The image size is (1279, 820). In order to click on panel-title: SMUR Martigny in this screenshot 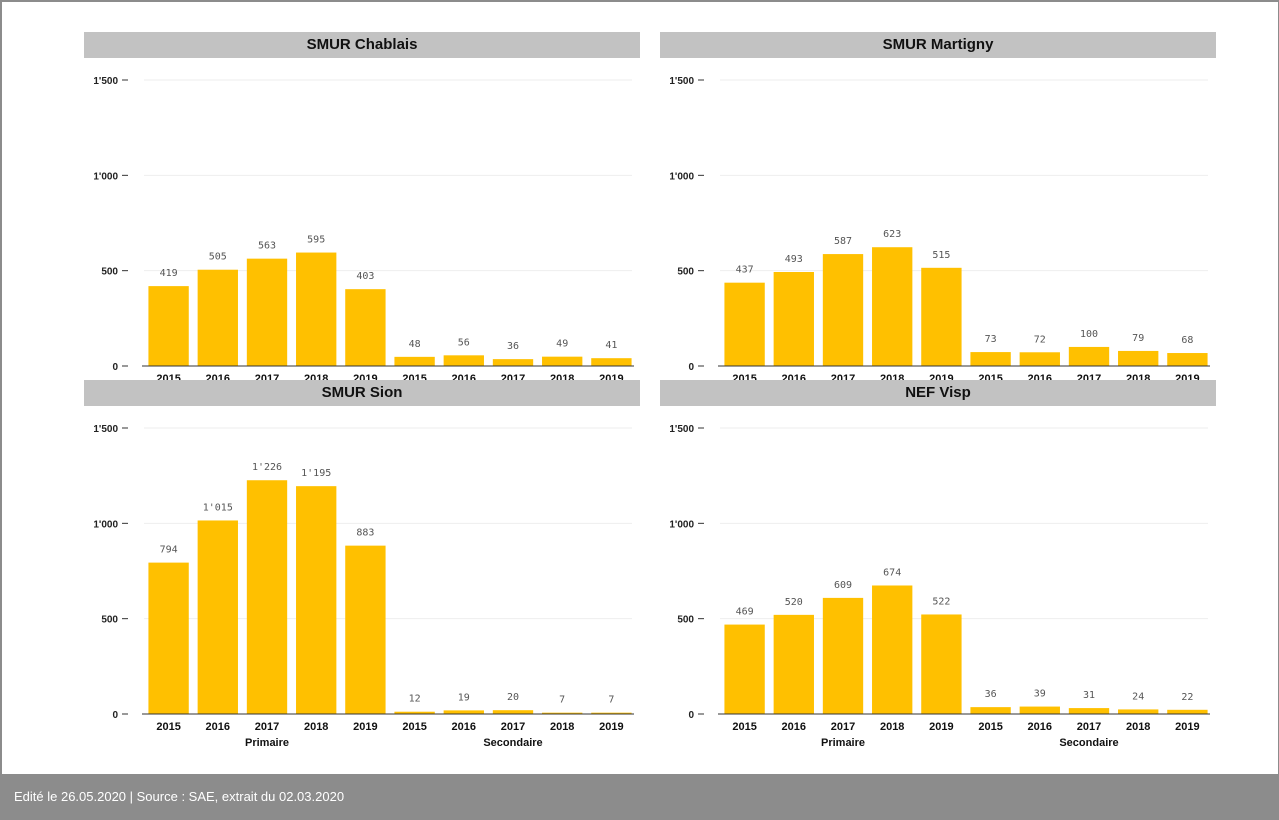, I will do `click(938, 45)`.